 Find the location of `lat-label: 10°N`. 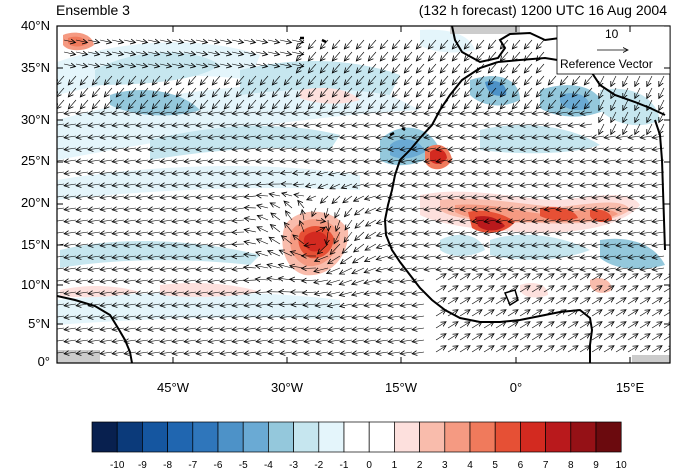

lat-label: 10°N is located at coordinates (35, 284).